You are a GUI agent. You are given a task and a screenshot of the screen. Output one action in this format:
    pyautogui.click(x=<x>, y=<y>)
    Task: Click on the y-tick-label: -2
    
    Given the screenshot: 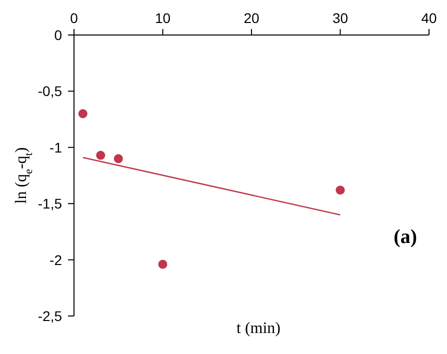 What is the action you would take?
    pyautogui.click(x=56, y=260)
    